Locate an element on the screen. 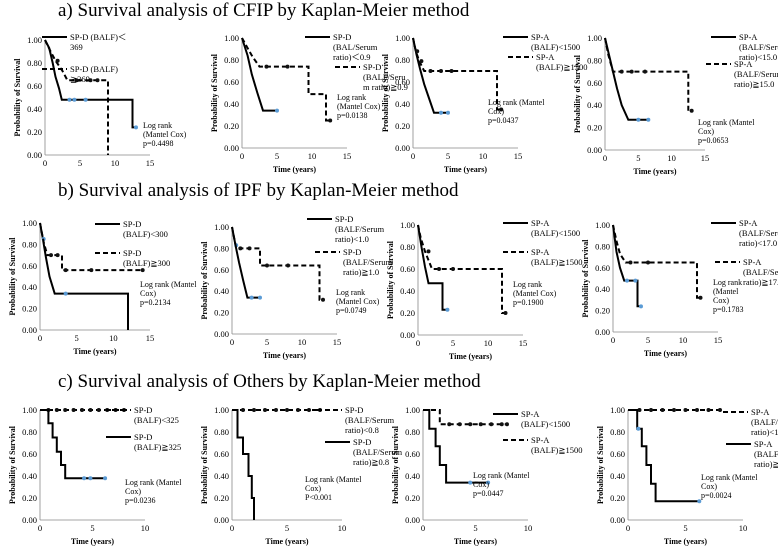 The image size is (778, 560). log-rank-label: p=0.0024 is located at coordinates (716, 495).